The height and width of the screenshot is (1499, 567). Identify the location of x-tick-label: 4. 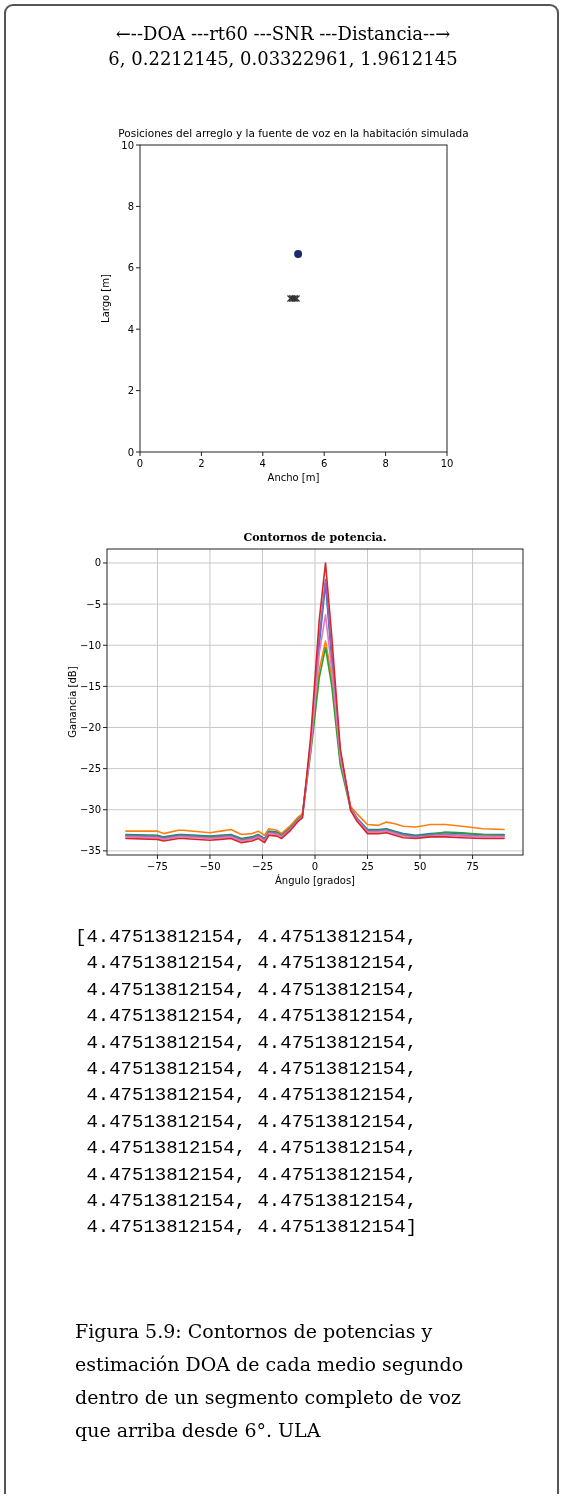
(262, 463).